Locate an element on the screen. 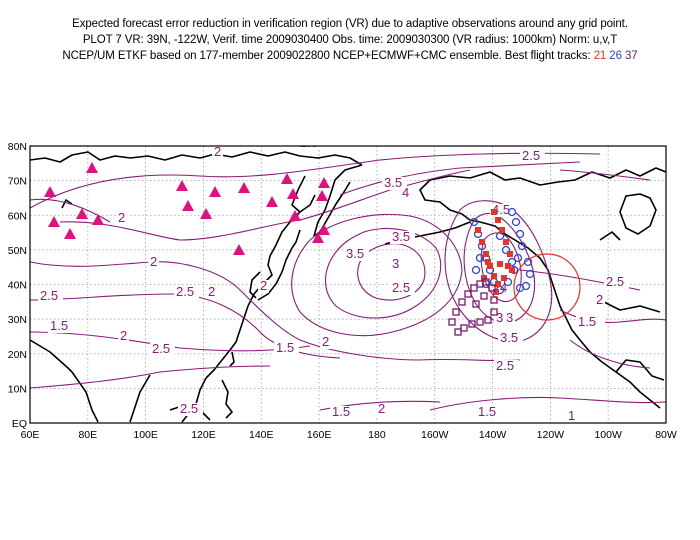 Image resolution: width=700 pixels, height=540 pixels. lon-tick-label: 100E is located at coordinates (145, 435).